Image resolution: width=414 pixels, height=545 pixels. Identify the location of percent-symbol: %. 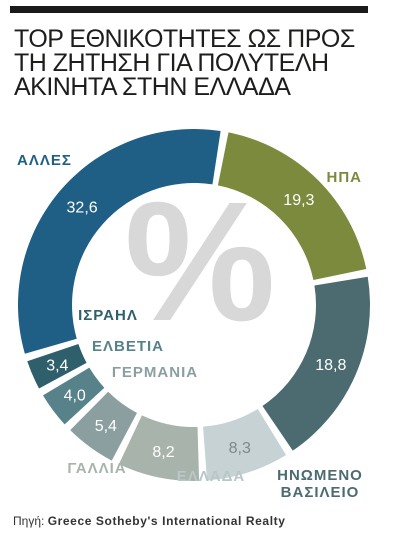
(199, 262).